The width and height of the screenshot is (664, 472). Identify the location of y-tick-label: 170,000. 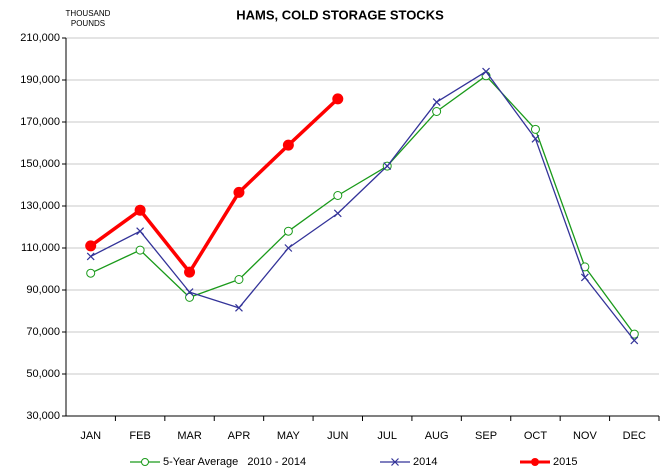
(40, 122).